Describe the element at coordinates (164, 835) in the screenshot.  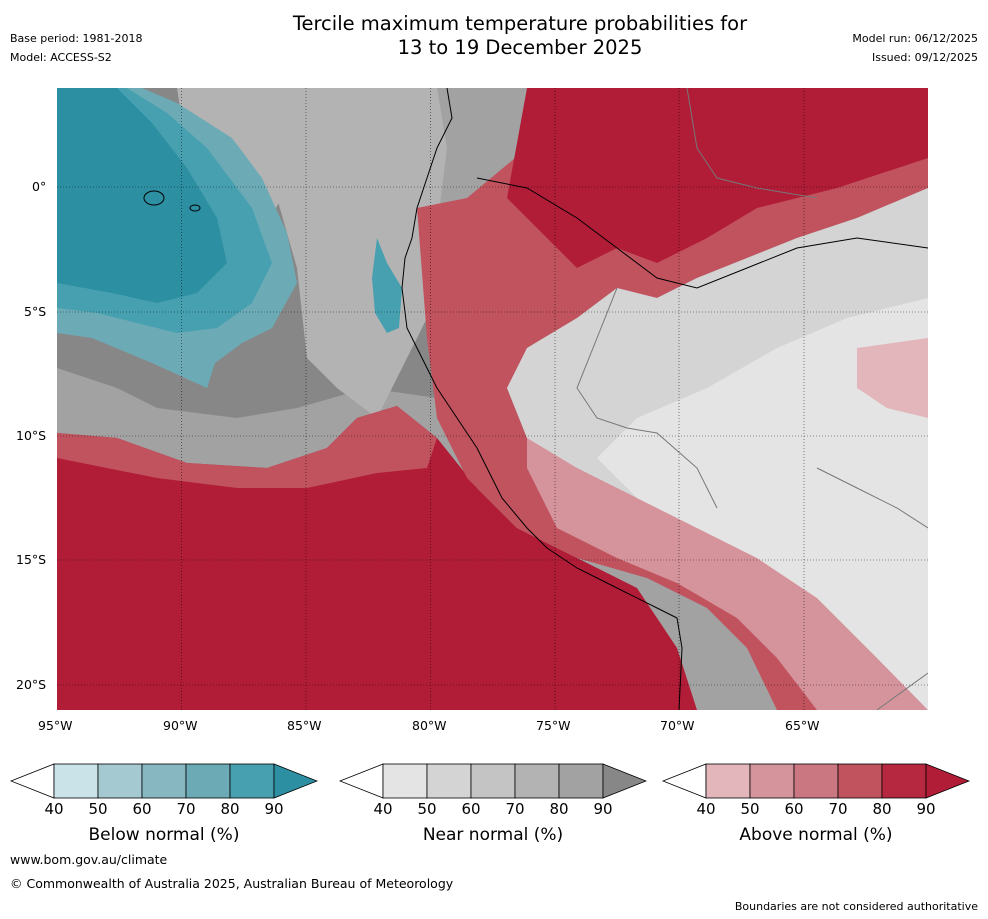
I see `colorbar-label: Below normal (%)` at that location.